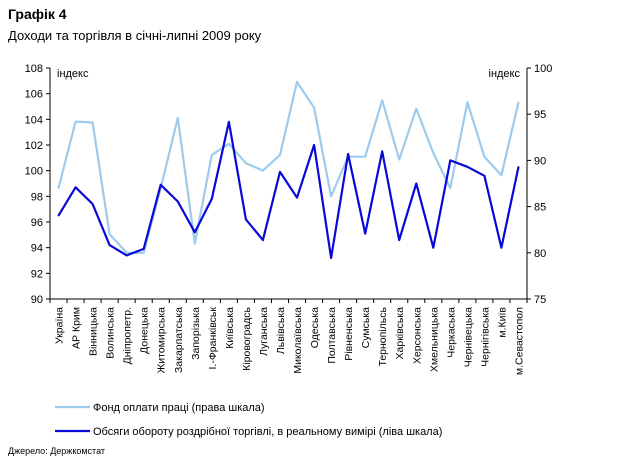 This screenshot has height=463, width=624. I want to click on left-tick-label: 108, so click(34, 69).